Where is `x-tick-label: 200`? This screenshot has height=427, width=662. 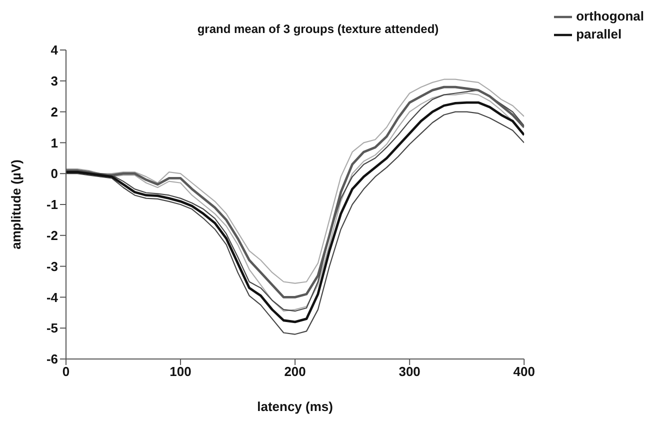 x-tick-label: 200 is located at coordinates (295, 372).